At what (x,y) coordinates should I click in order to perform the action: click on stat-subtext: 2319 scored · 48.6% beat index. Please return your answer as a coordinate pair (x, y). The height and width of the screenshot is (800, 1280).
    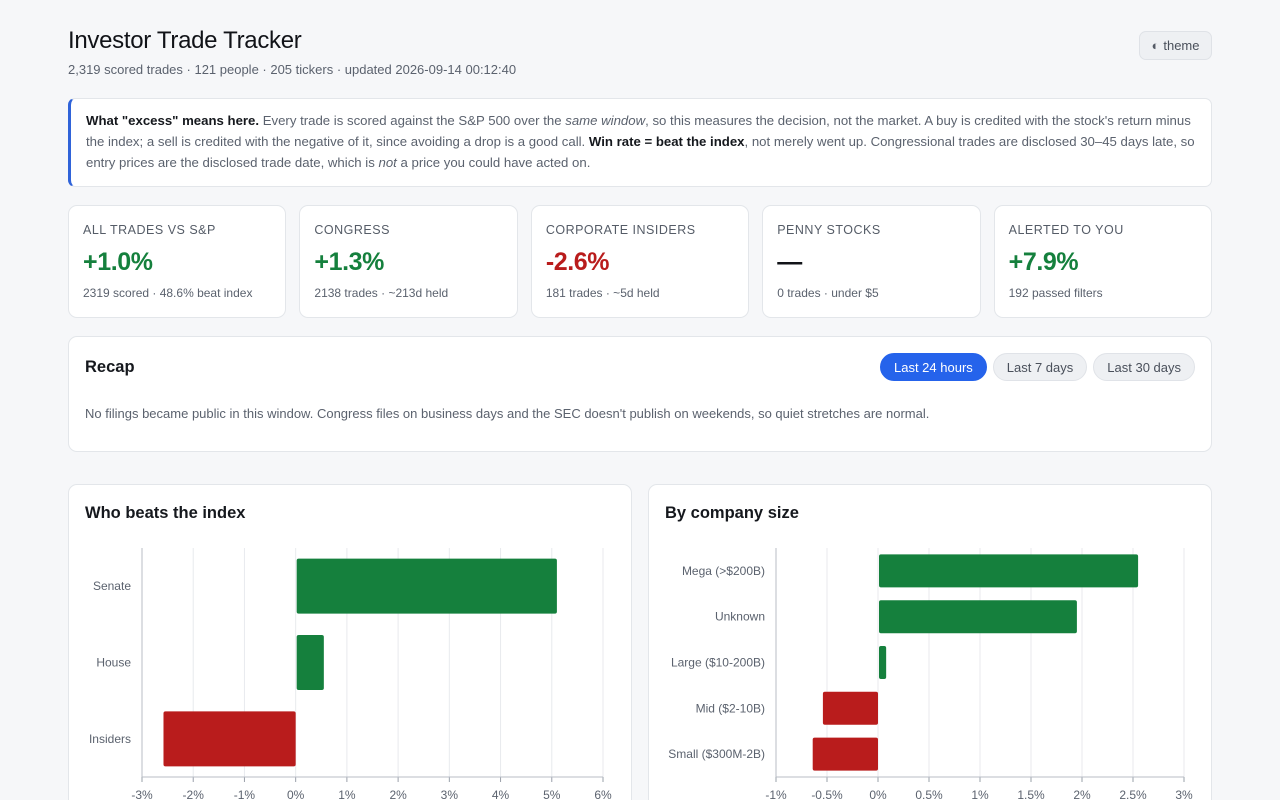
    Looking at the image, I should click on (168, 293).